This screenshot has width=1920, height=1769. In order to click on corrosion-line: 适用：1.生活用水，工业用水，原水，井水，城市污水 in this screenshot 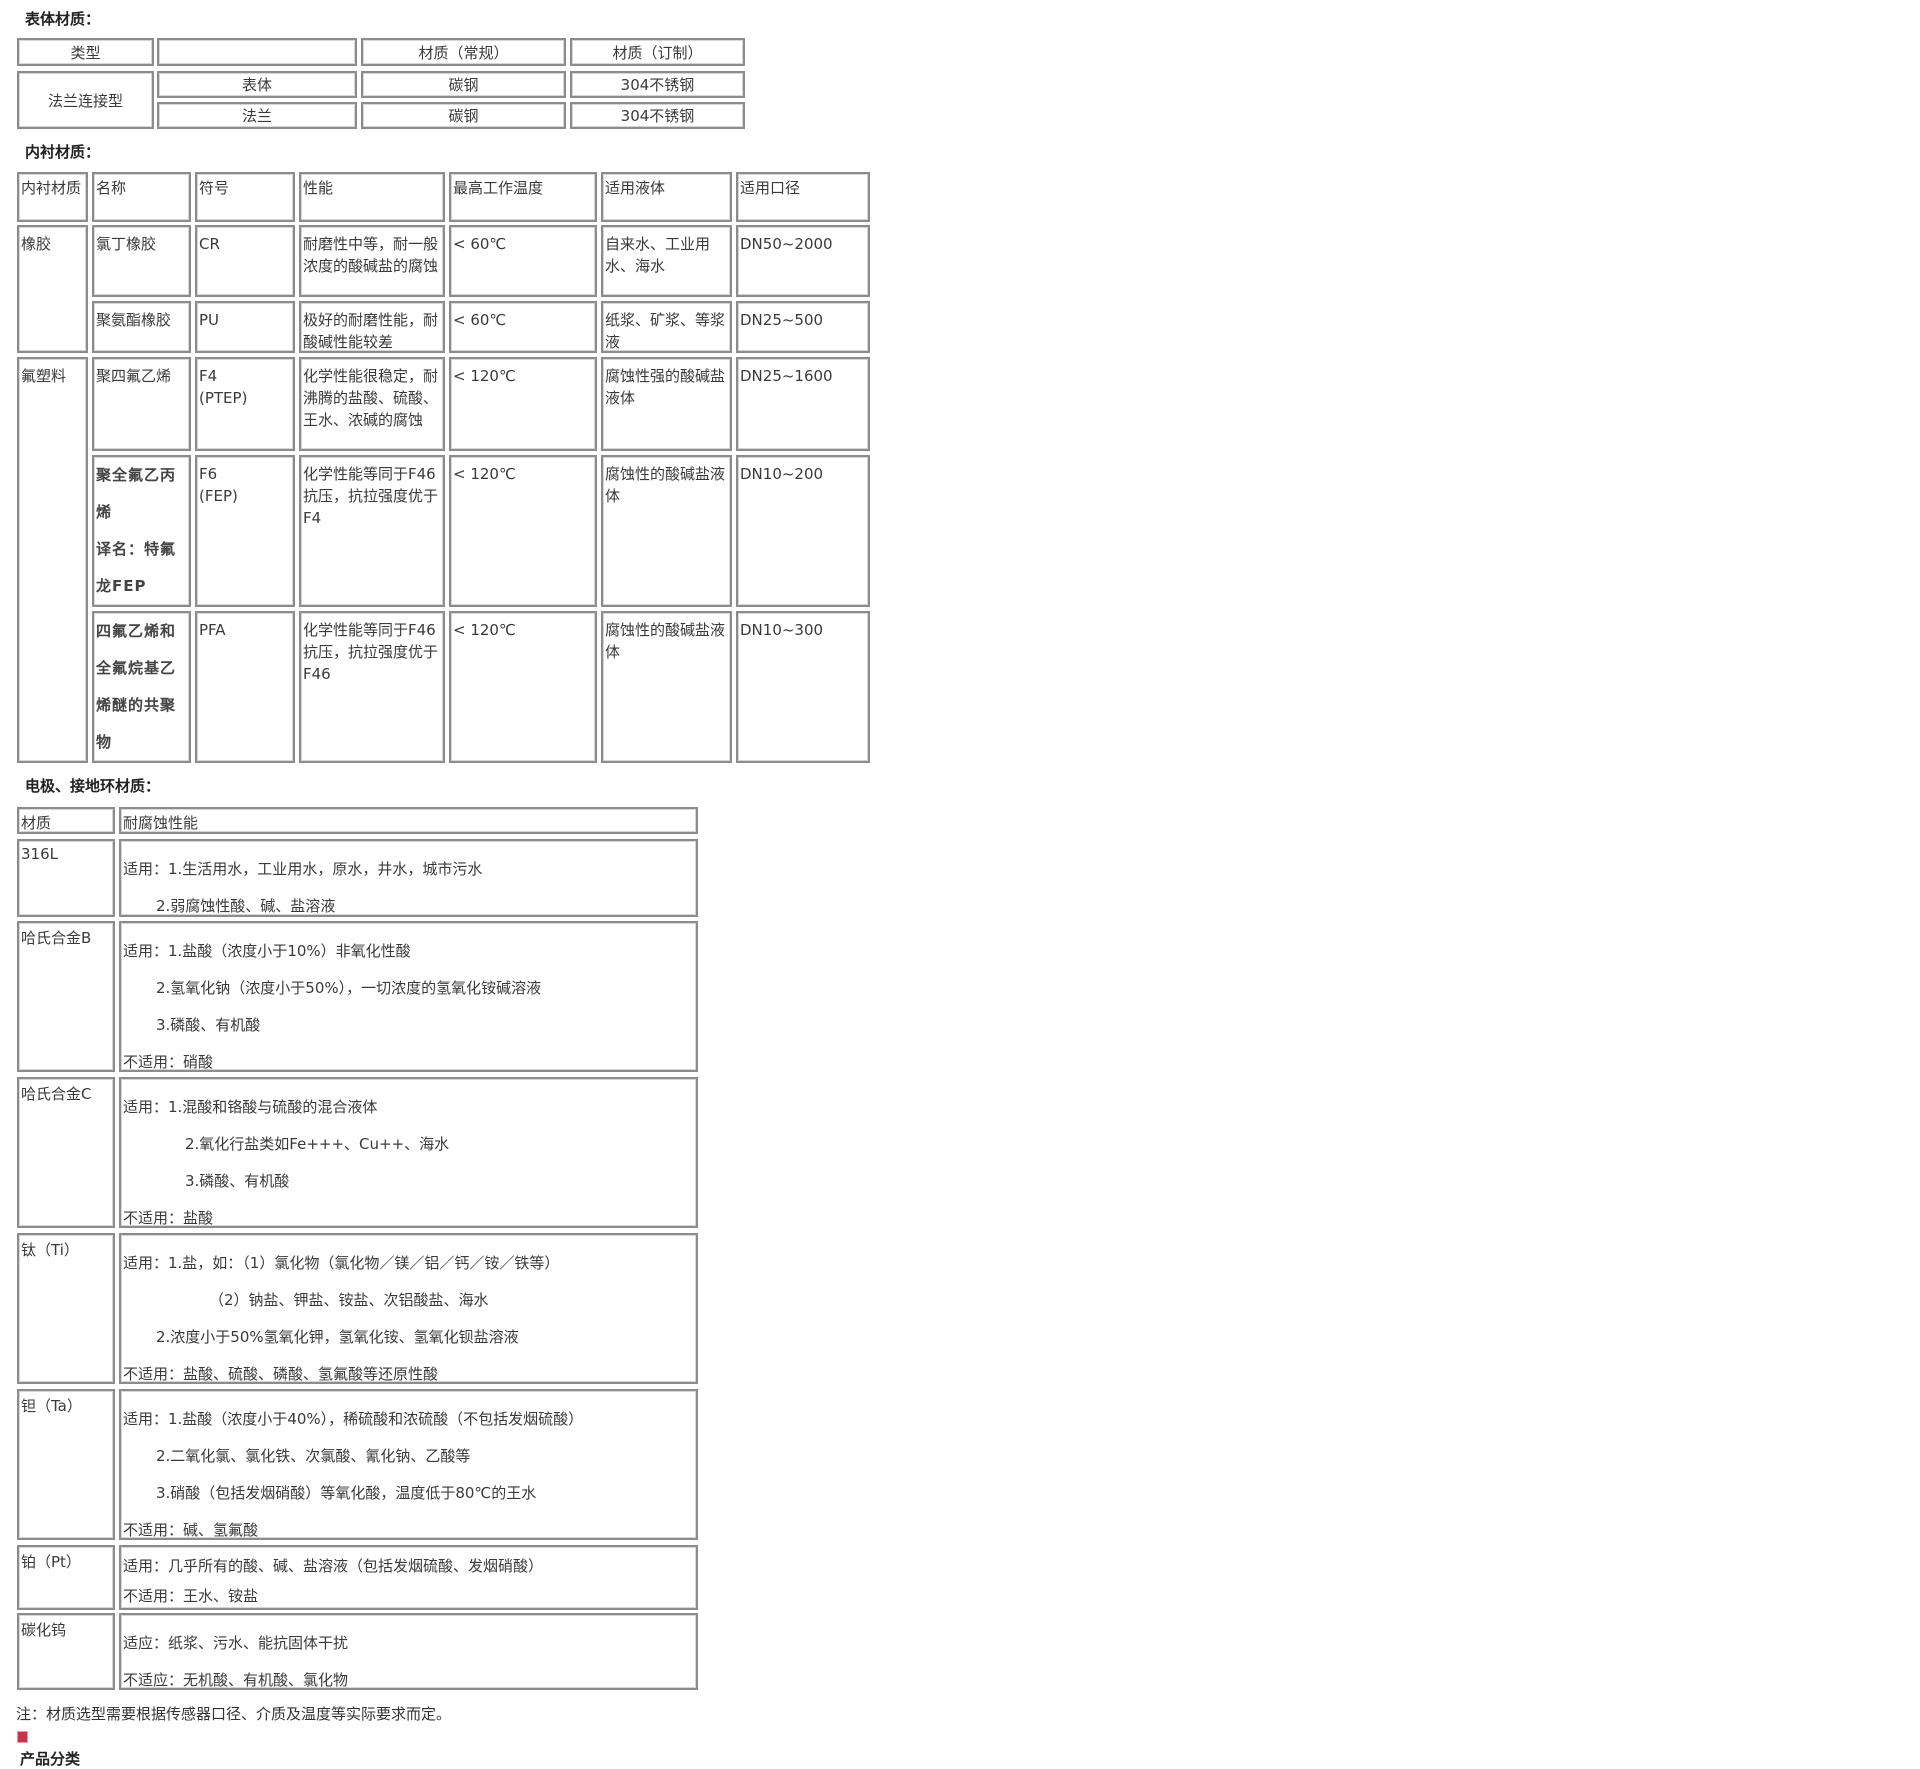, I will do `click(303, 869)`.